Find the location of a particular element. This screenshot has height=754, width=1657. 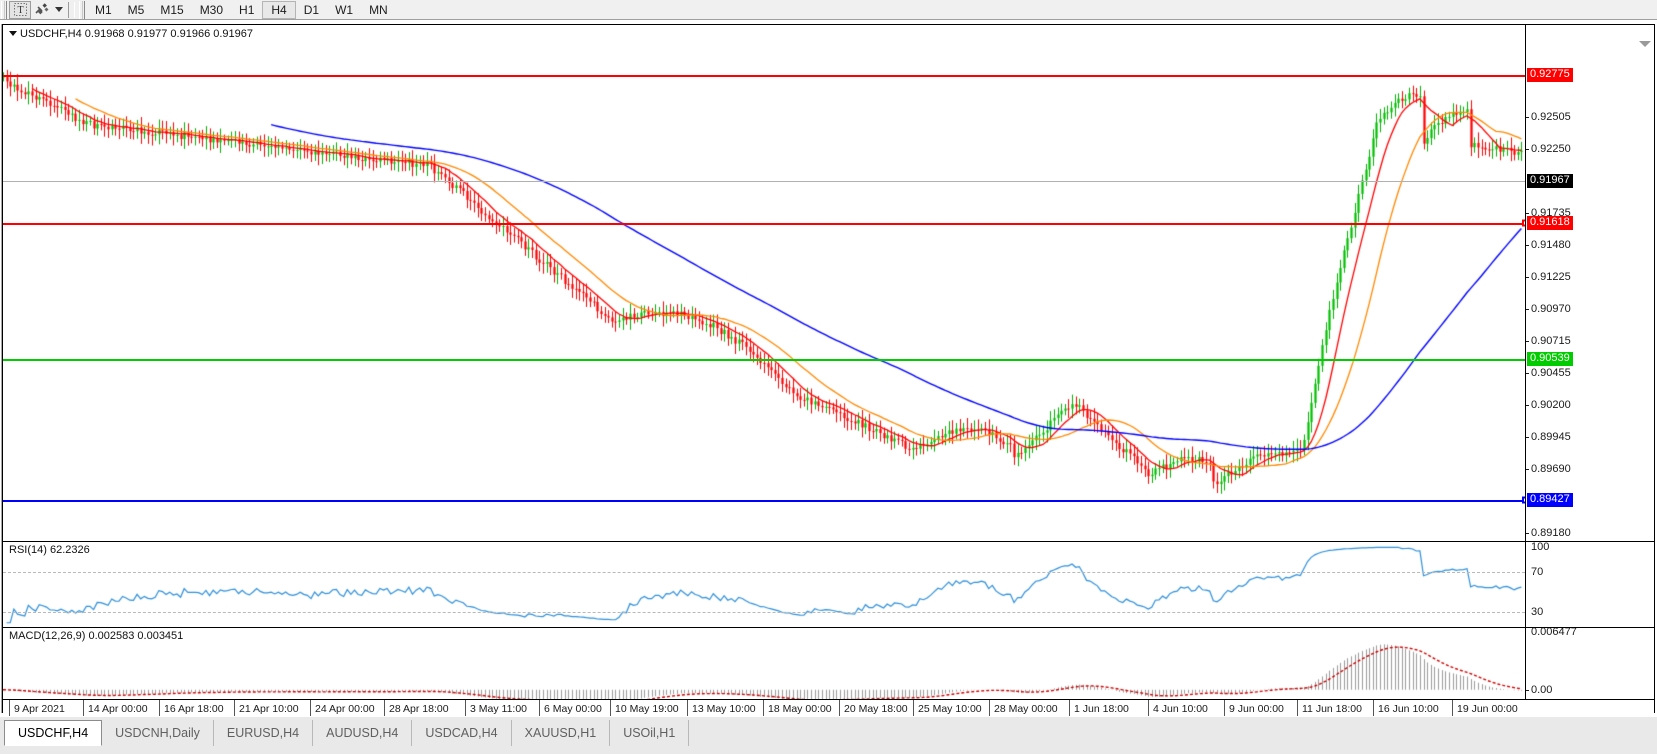

time-axis-label: 14 Apr 00:00 is located at coordinates (118, 709).